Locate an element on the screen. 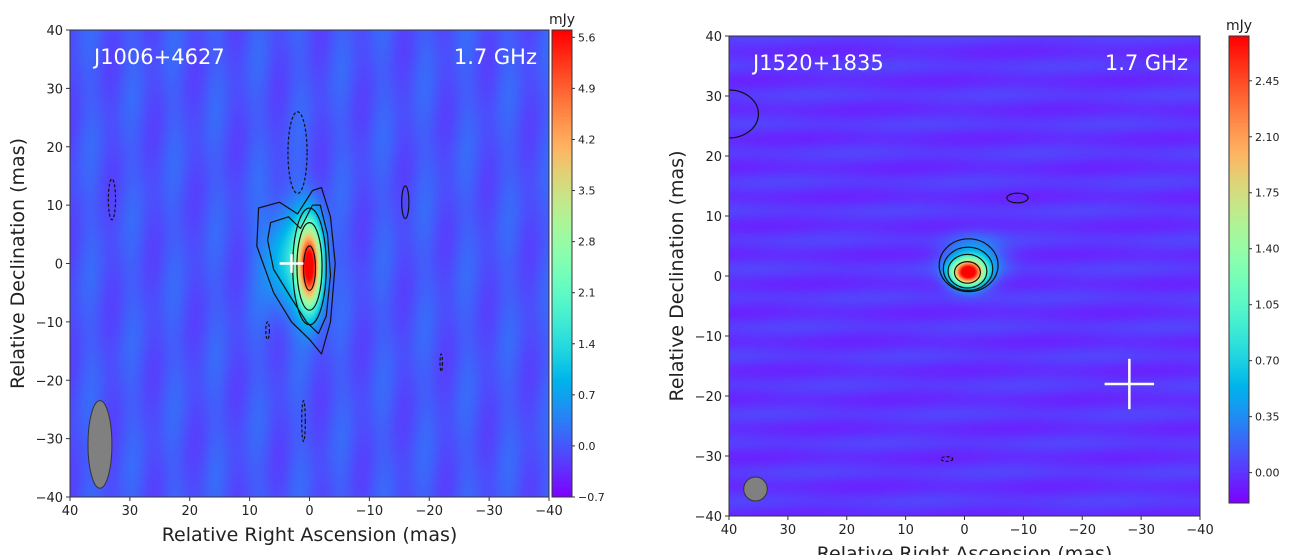 Image resolution: width=1299 pixels, height=555 pixels. colorbar-tick-label: 1.4 is located at coordinates (587, 344).